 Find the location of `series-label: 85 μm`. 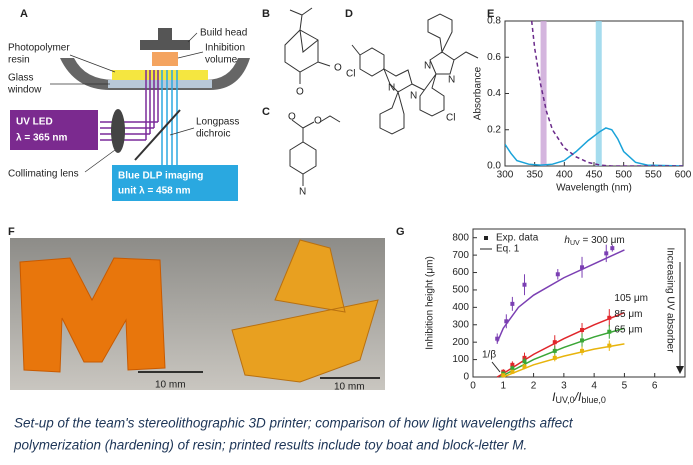

series-label: 85 μm is located at coordinates (628, 314).